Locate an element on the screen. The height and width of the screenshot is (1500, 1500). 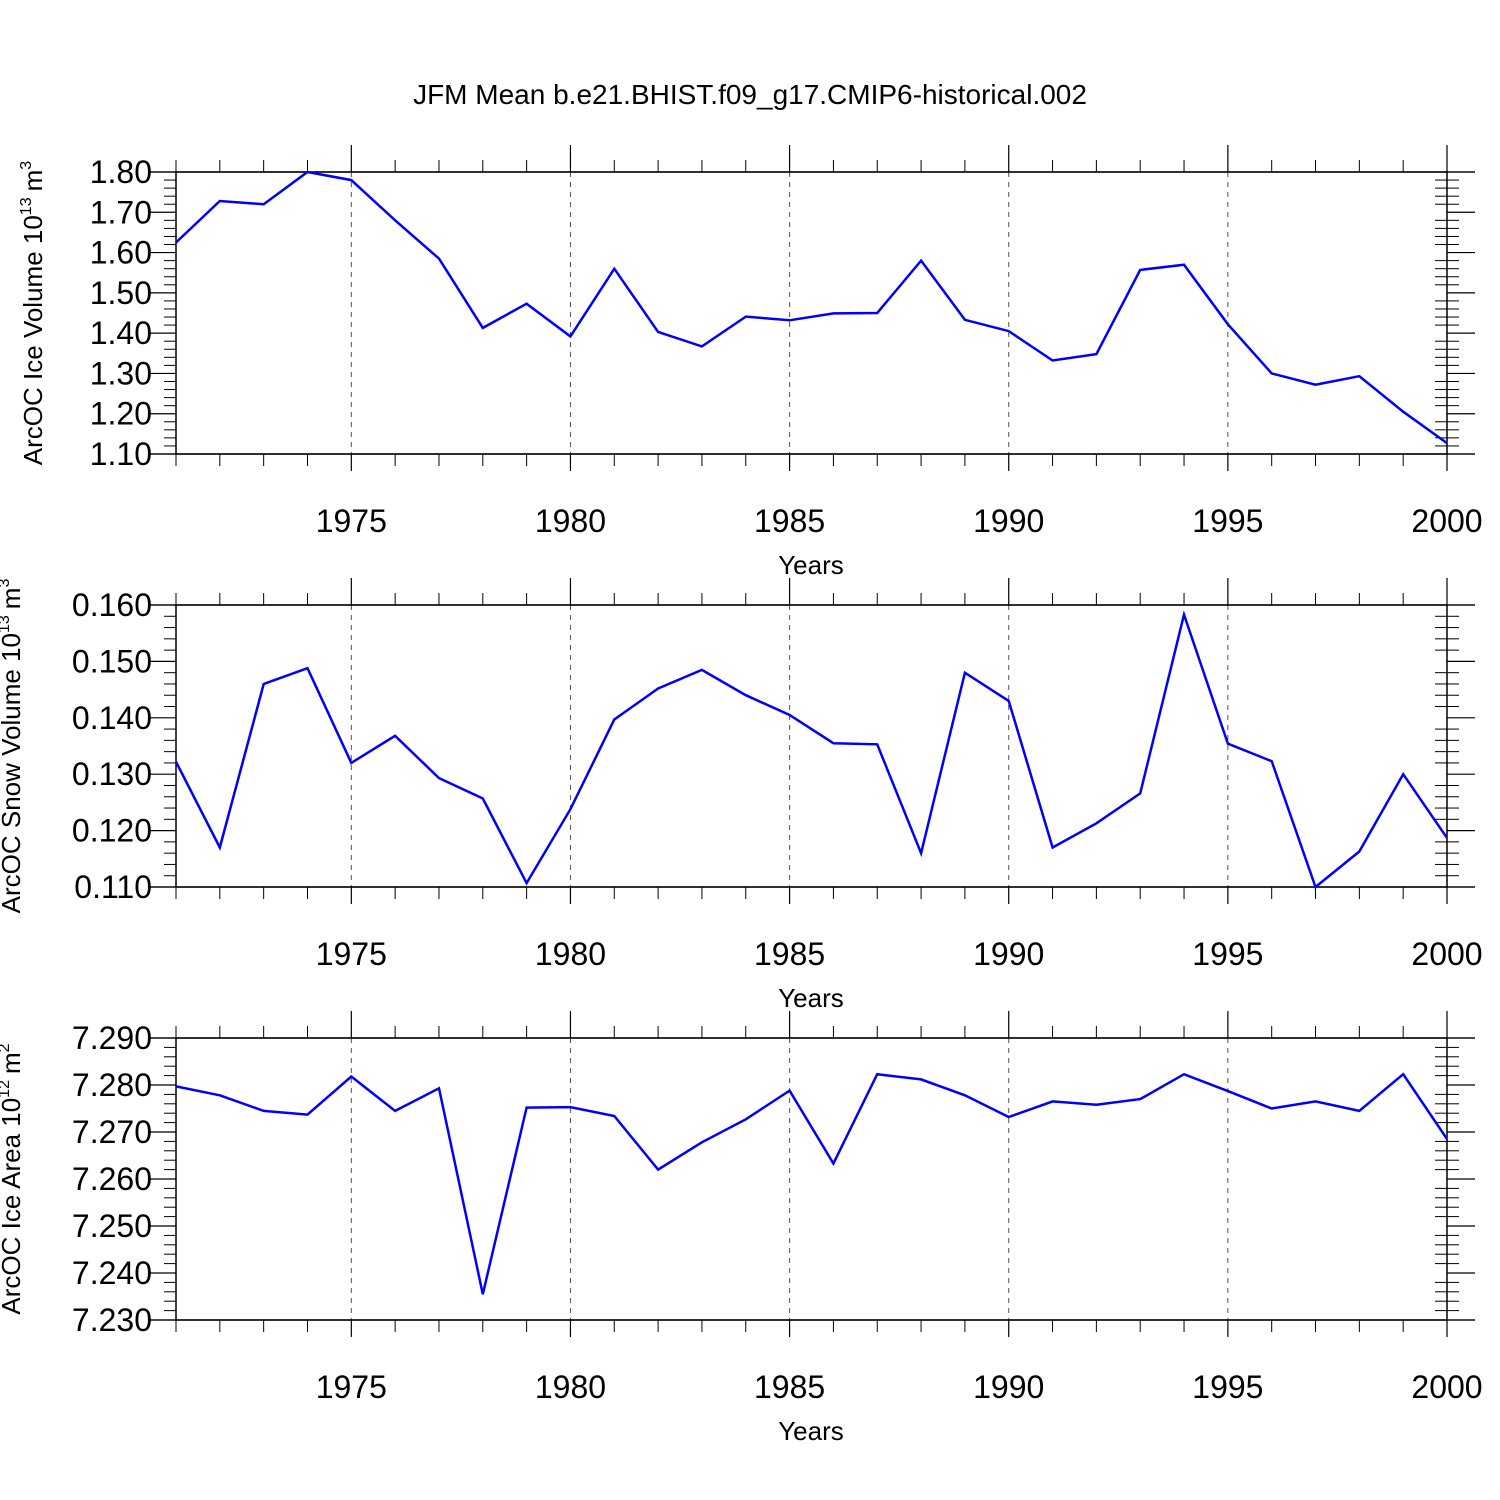
y-tick-label: 7.250 is located at coordinates (112, 1226).